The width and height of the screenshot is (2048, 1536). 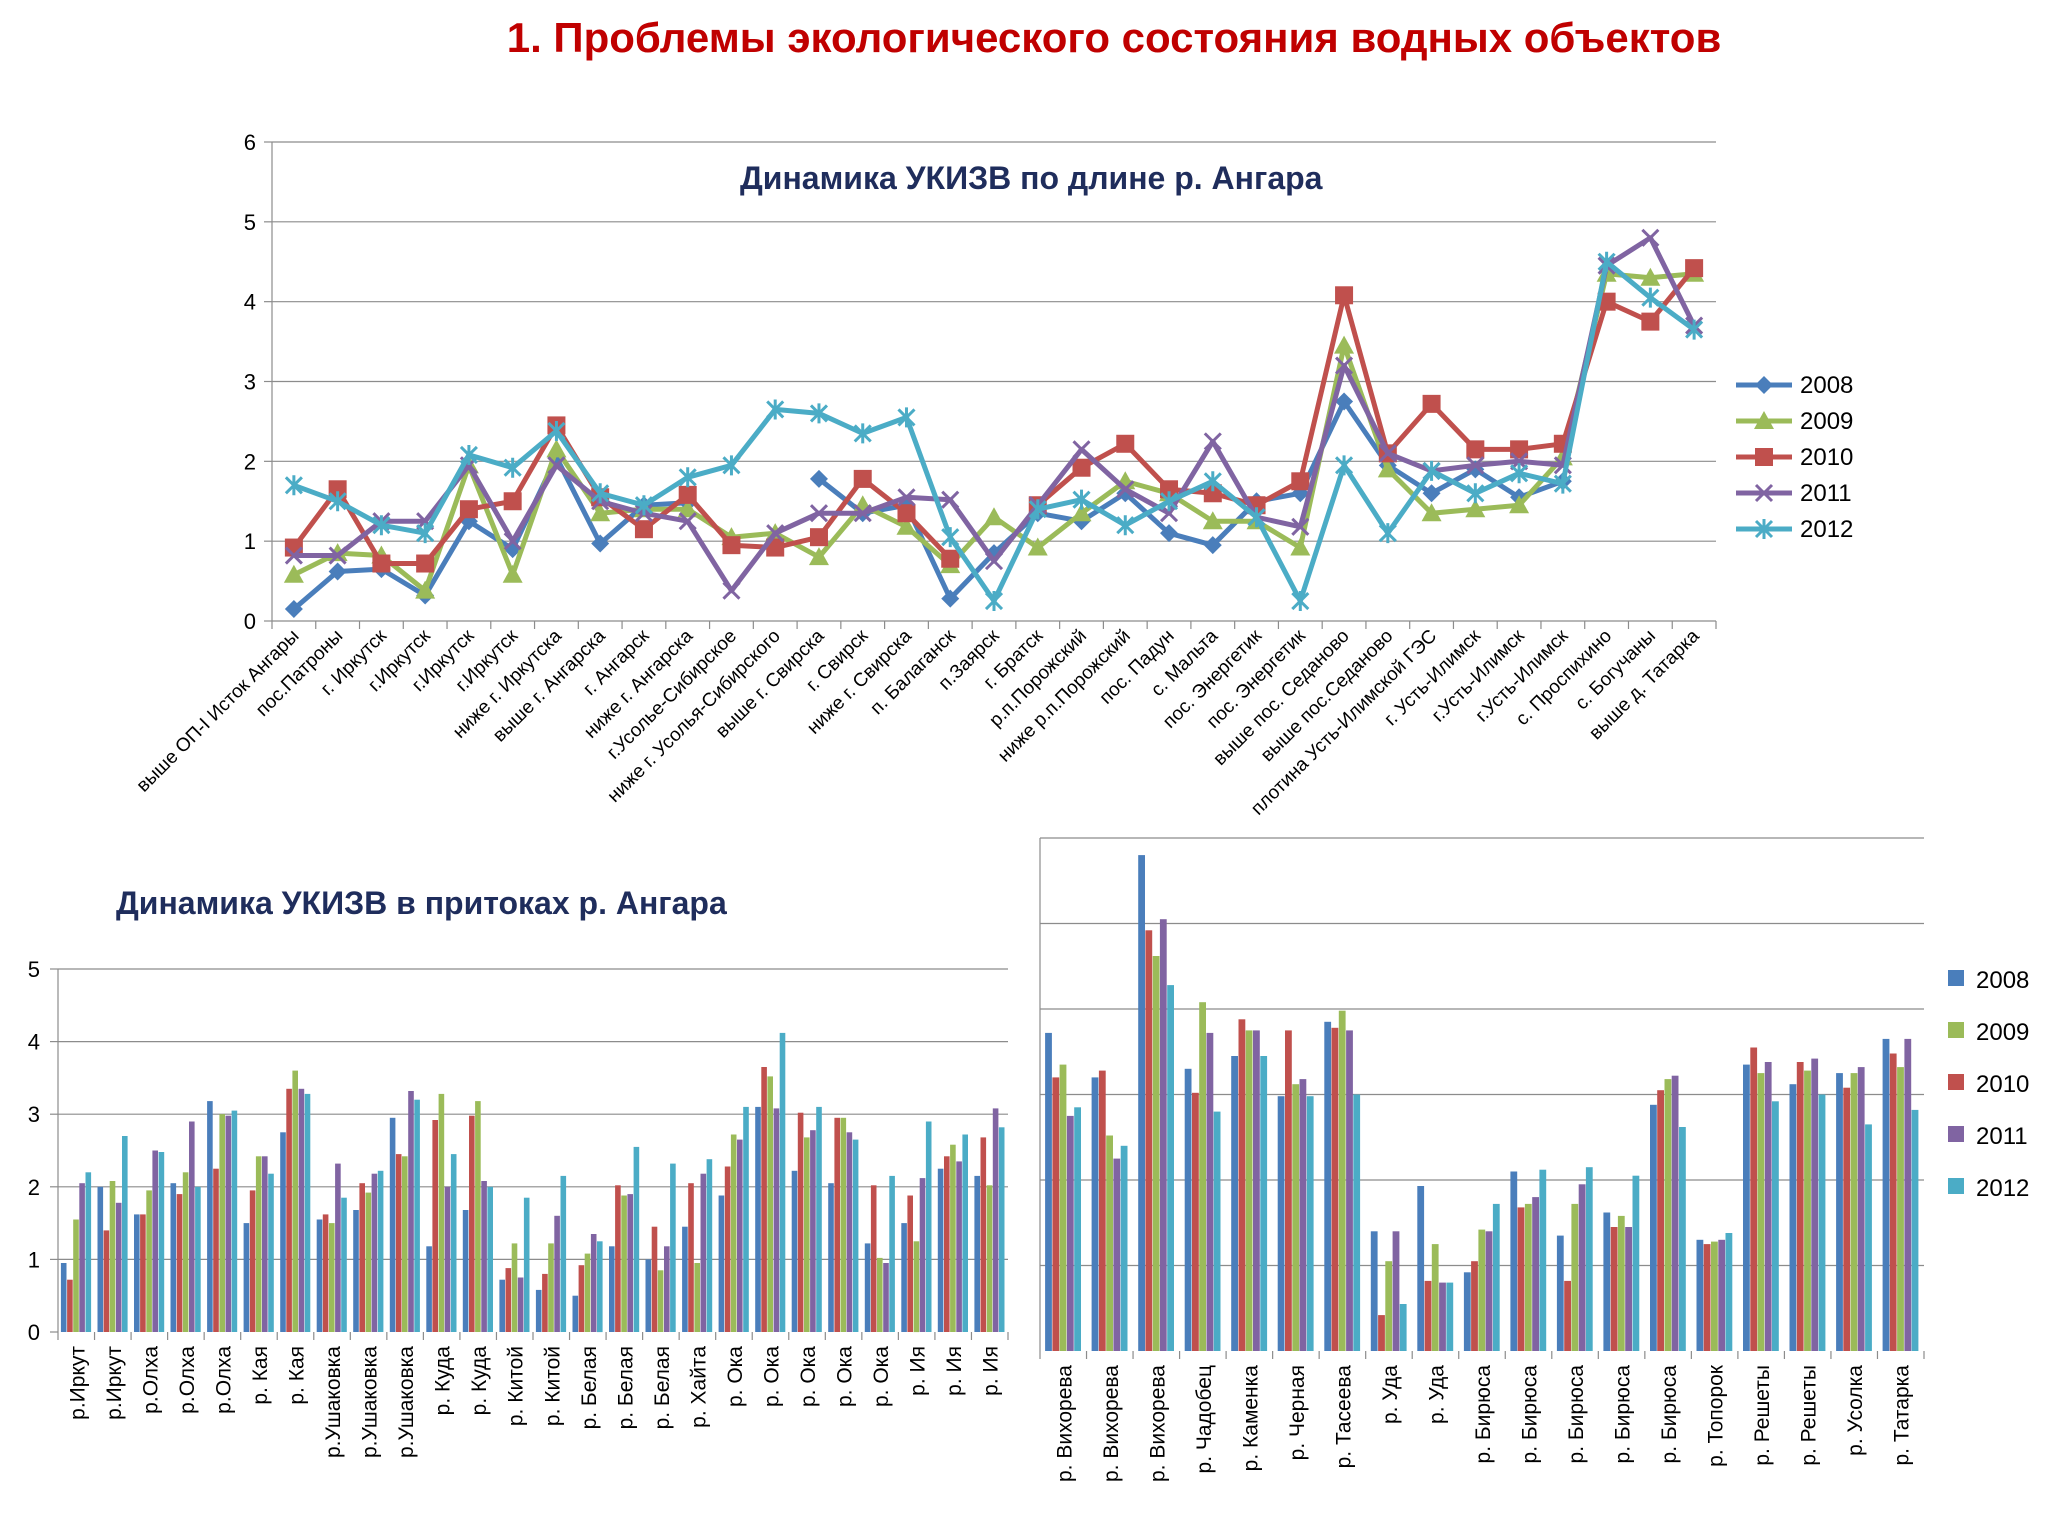 I want to click on x-category-label: р. Тасеева, so click(x=1343, y=1417).